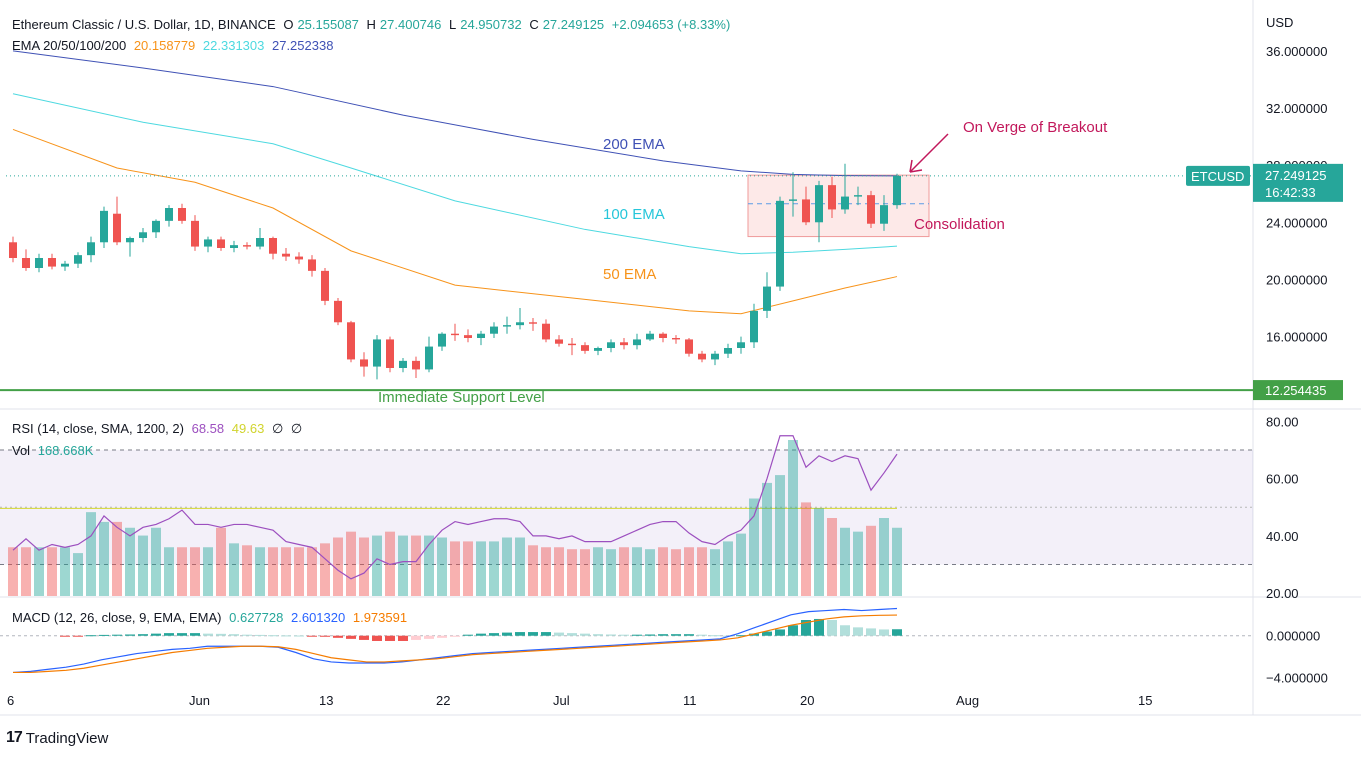  I want to click on brand-name: TradingView, so click(67, 738).